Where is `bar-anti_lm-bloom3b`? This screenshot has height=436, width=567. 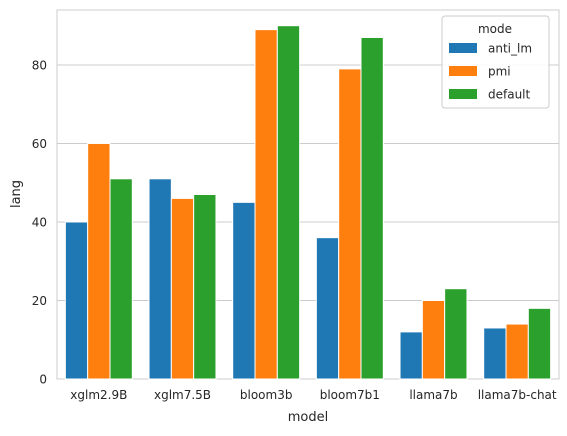 bar-anti_lm-bloom3b is located at coordinates (244, 290).